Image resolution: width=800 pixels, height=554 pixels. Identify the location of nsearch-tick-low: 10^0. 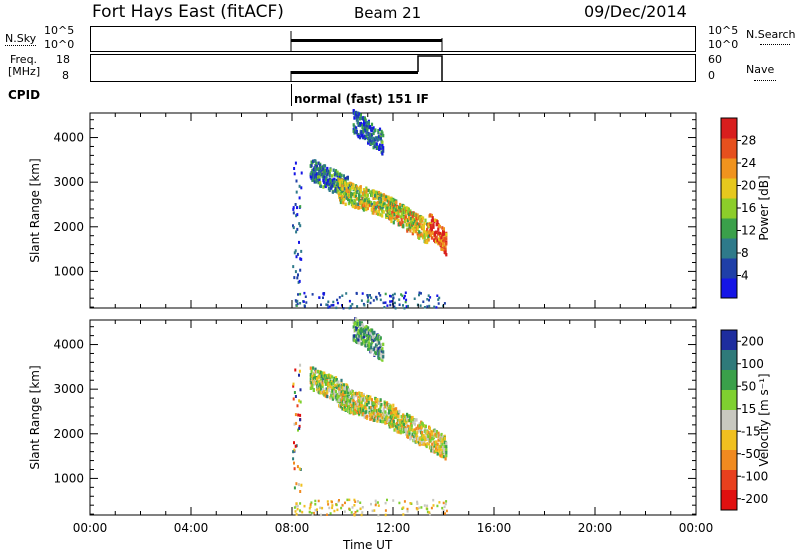
(723, 44).